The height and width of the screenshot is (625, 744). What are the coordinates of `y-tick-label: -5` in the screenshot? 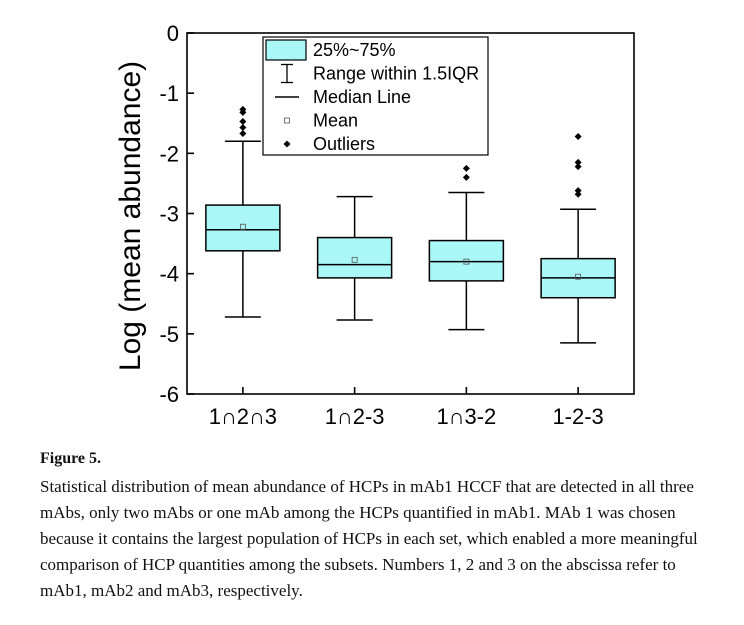 It's located at (169, 334).